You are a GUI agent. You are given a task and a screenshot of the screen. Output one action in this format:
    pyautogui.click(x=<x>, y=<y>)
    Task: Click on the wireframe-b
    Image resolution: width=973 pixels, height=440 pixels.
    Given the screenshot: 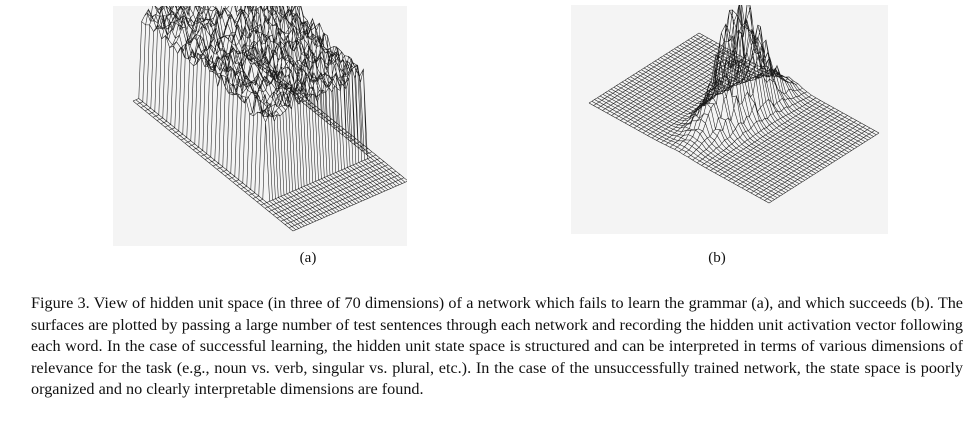 What is the action you would take?
    pyautogui.click(x=734, y=104)
    